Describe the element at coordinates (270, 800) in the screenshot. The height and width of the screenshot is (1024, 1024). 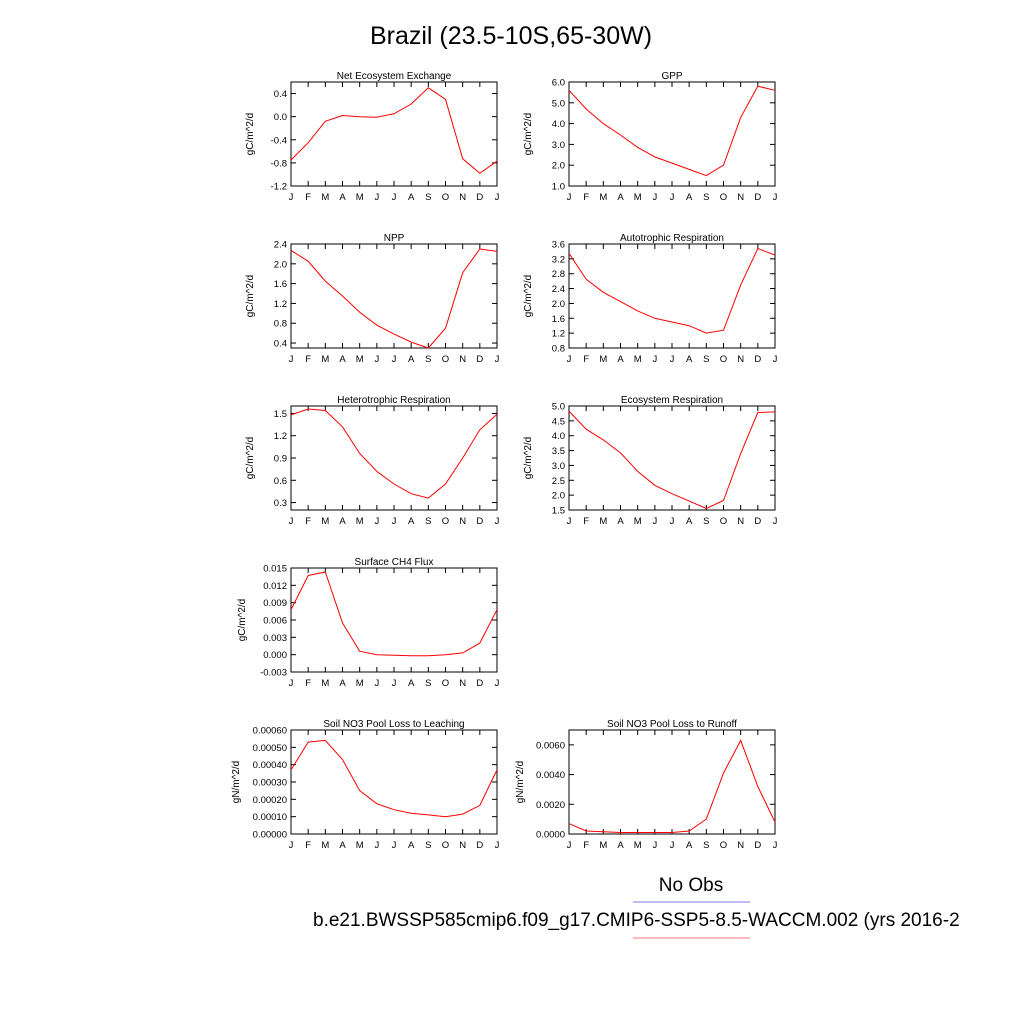
I see `y-tick-label: 0.00020` at that location.